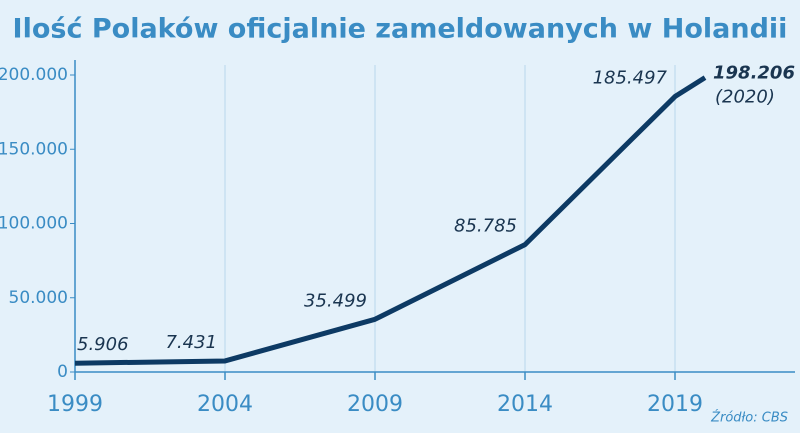  What do you see at coordinates (191, 342) in the screenshot?
I see `value-label: 7.431` at bounding box center [191, 342].